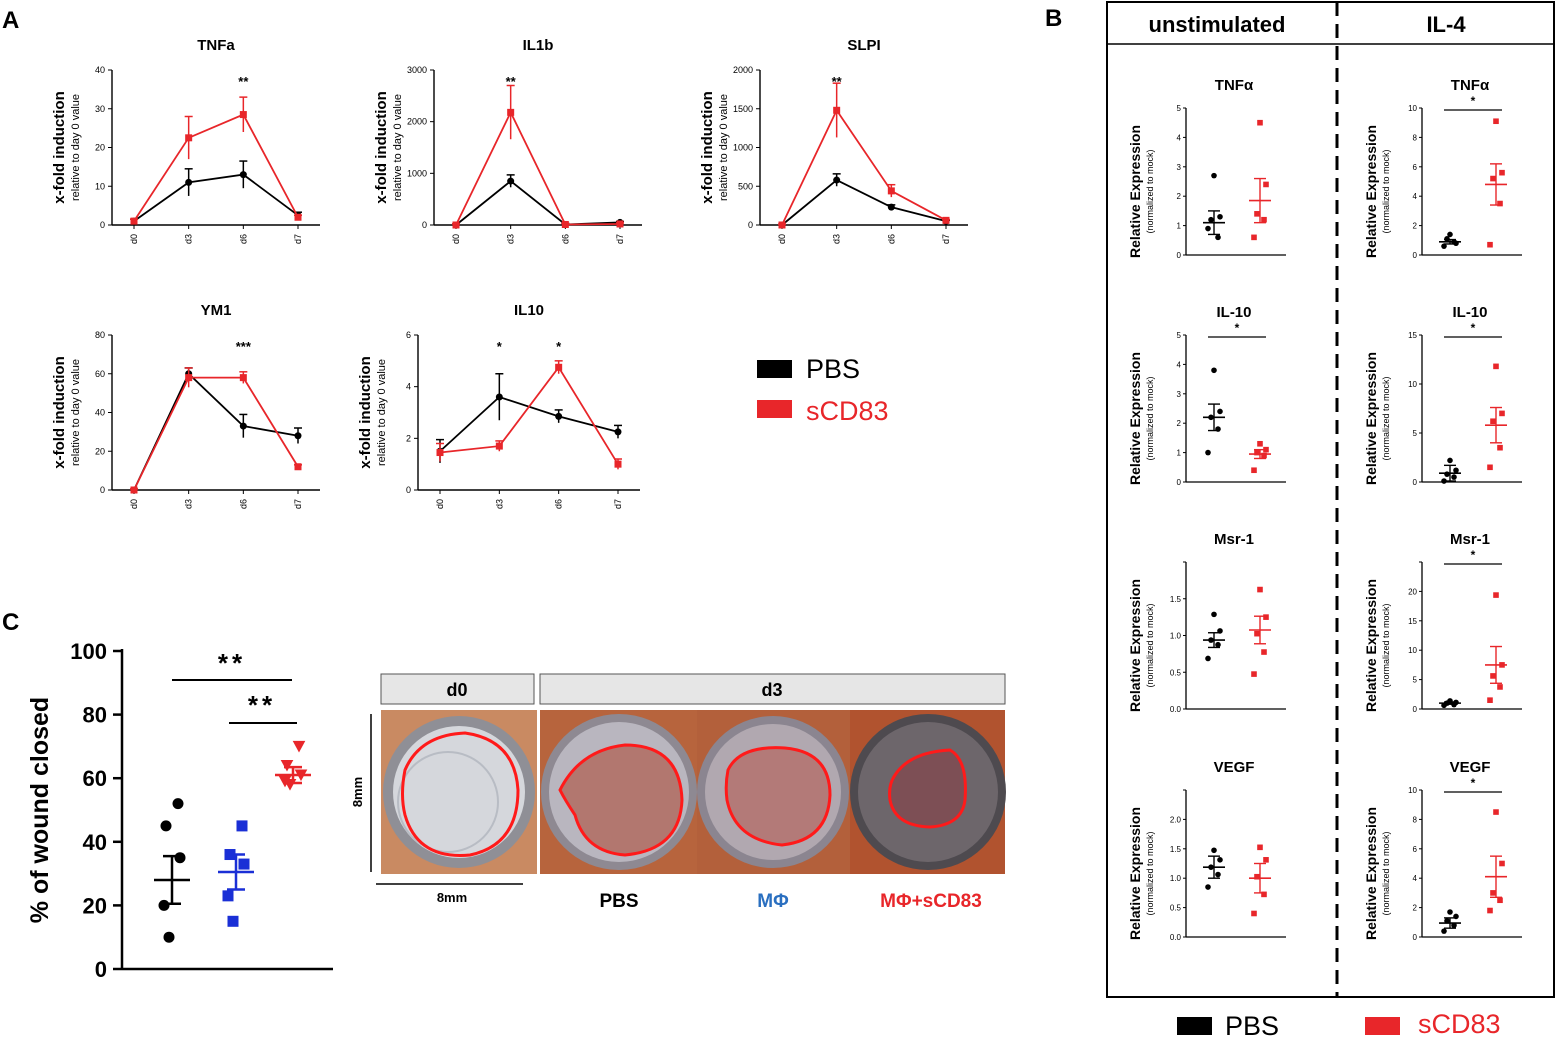  I want to click on b-il4-il10-sig: *, so click(1473, 328).